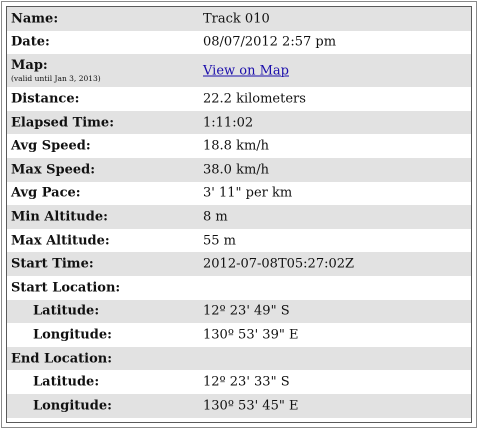 The width and height of the screenshot is (480, 430). I want to click on start-longitude-value: 130º 53' 39" E, so click(251, 335).